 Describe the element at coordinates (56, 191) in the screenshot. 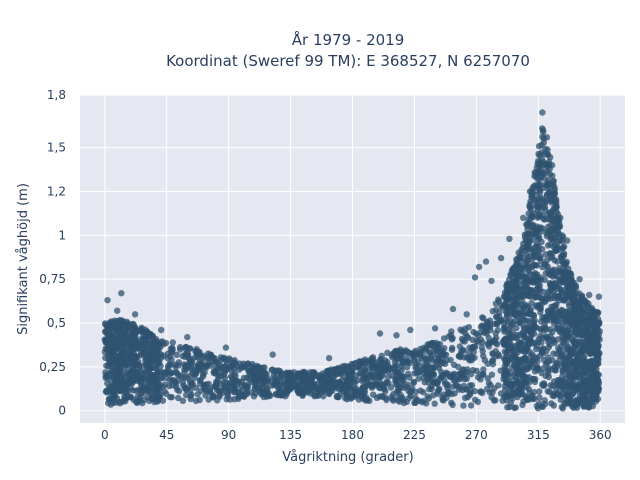

I see `y-tick-label: 1,2` at that location.